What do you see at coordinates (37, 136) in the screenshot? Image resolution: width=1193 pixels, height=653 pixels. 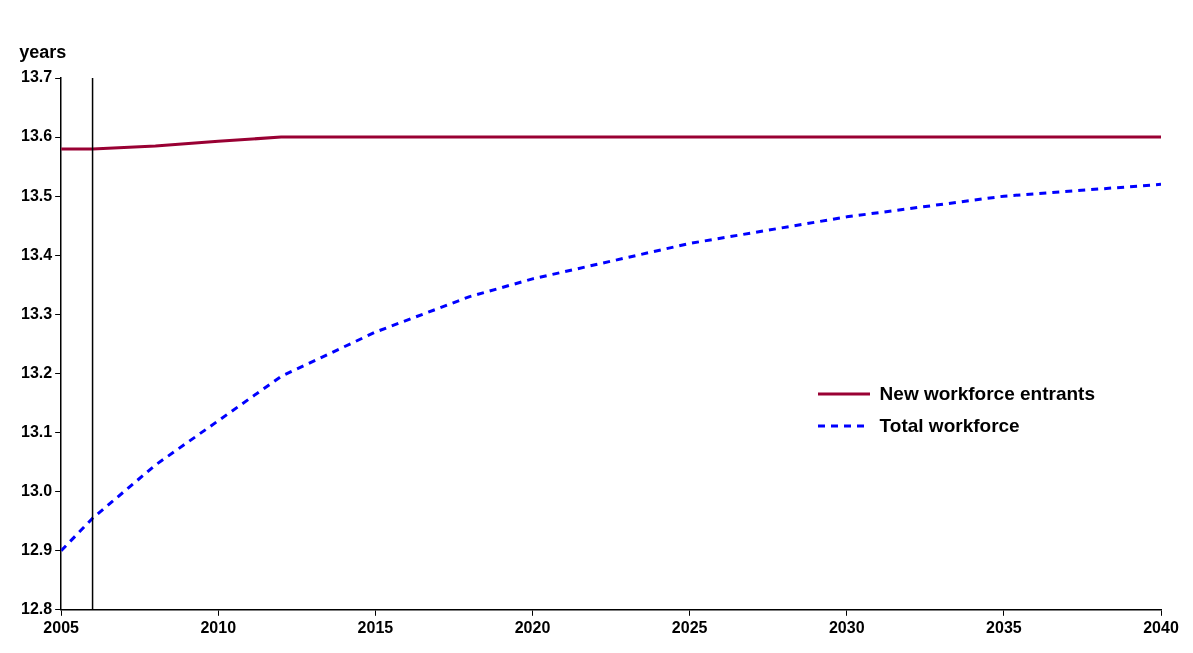 I see `y-tick-label: 13.6` at bounding box center [37, 136].